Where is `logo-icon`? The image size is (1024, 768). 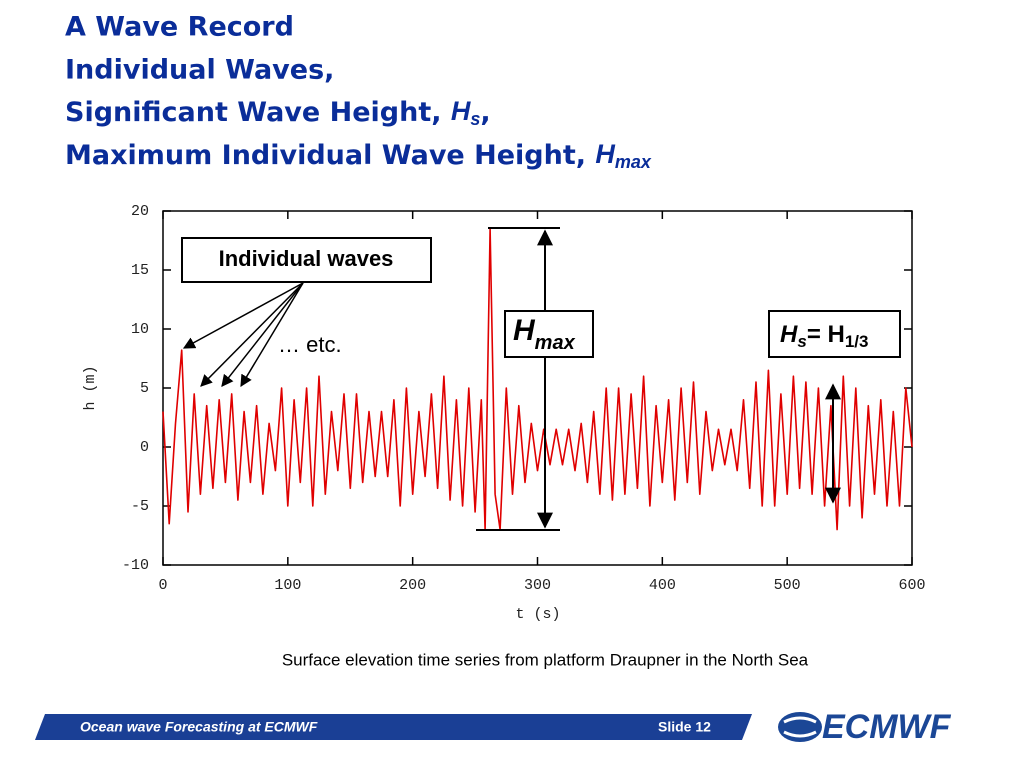 logo-icon is located at coordinates (800, 727).